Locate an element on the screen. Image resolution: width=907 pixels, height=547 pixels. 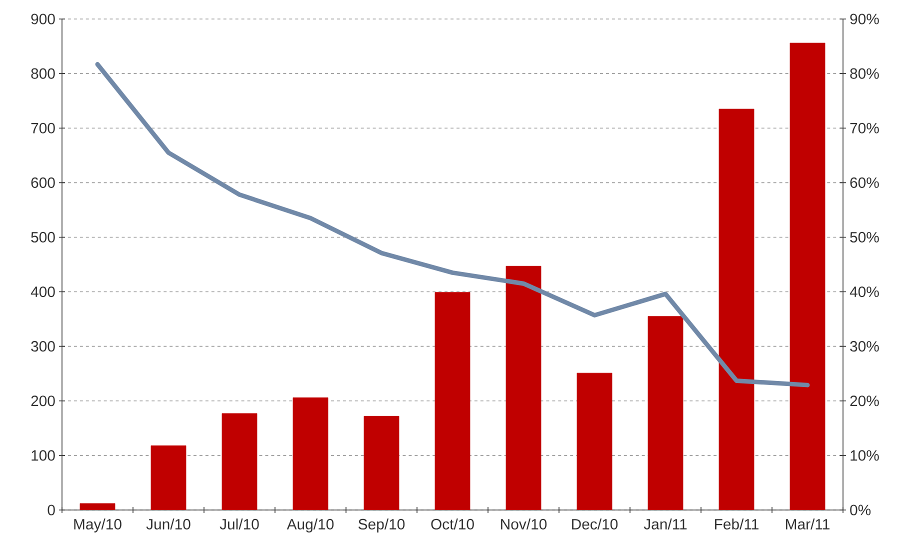
y-tick-label: 300 is located at coordinates (43, 346).